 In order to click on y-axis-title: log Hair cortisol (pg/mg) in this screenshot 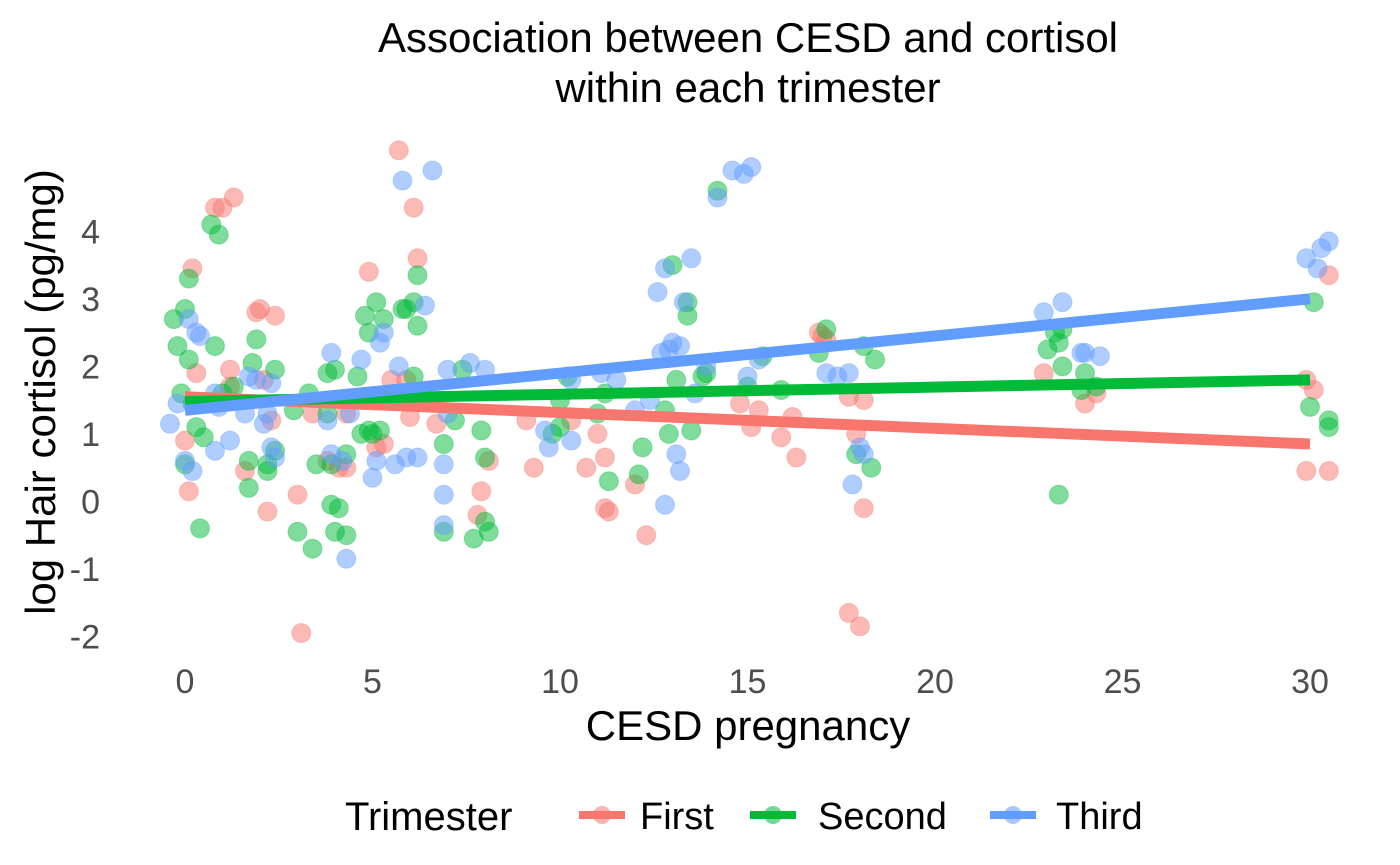, I will do `click(40, 392)`.